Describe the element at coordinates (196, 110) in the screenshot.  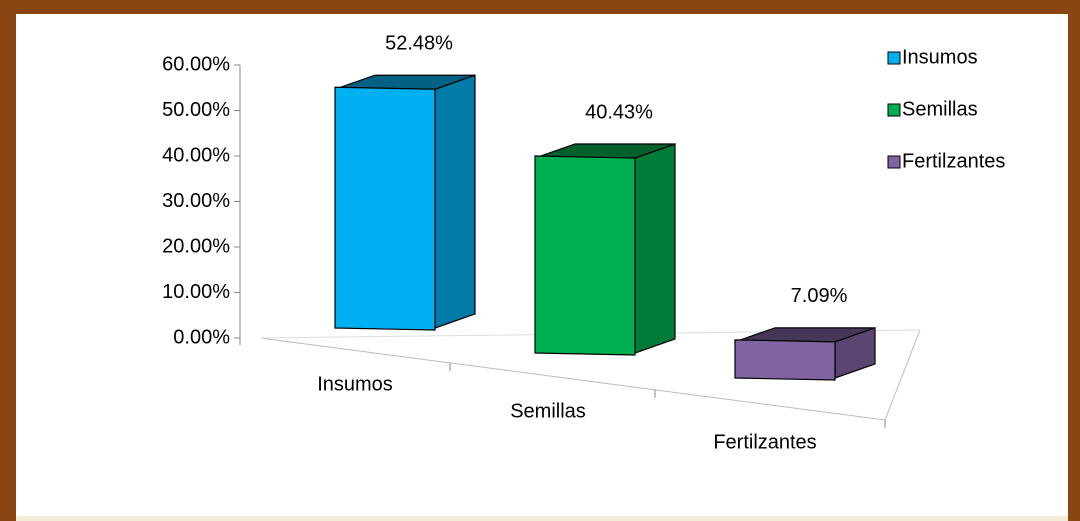
I see `y-tick-label: 50.00%` at that location.